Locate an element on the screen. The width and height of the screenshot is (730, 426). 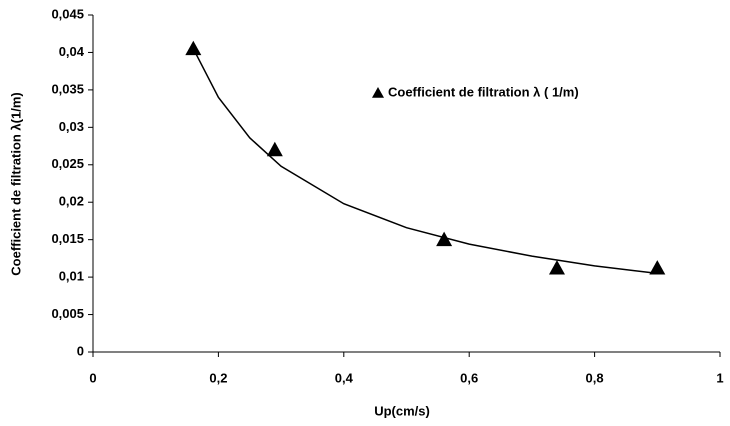
y-tick-label: 0,045 is located at coordinates (67, 13).